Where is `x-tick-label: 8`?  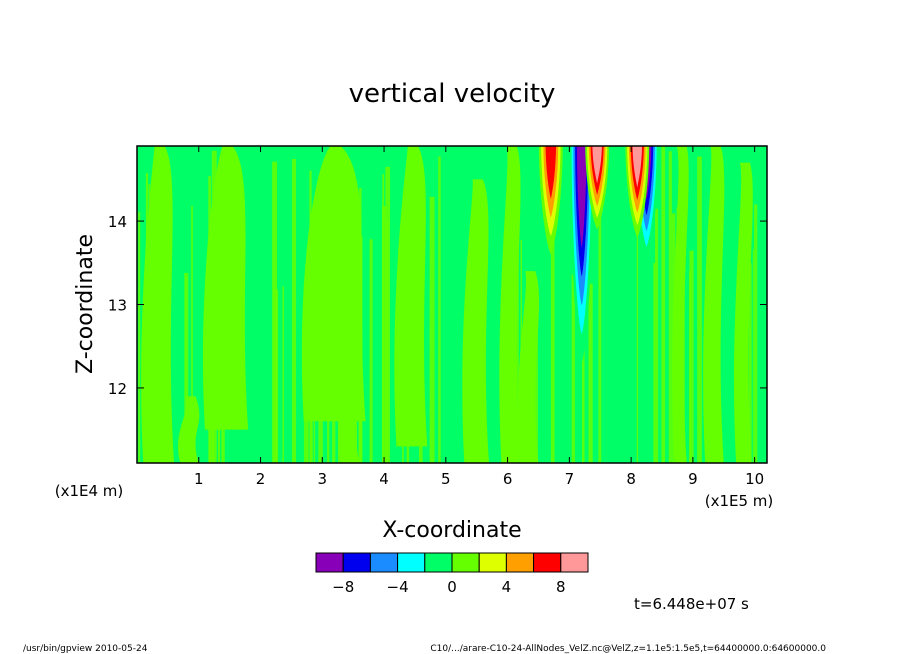 x-tick-label: 8 is located at coordinates (631, 479).